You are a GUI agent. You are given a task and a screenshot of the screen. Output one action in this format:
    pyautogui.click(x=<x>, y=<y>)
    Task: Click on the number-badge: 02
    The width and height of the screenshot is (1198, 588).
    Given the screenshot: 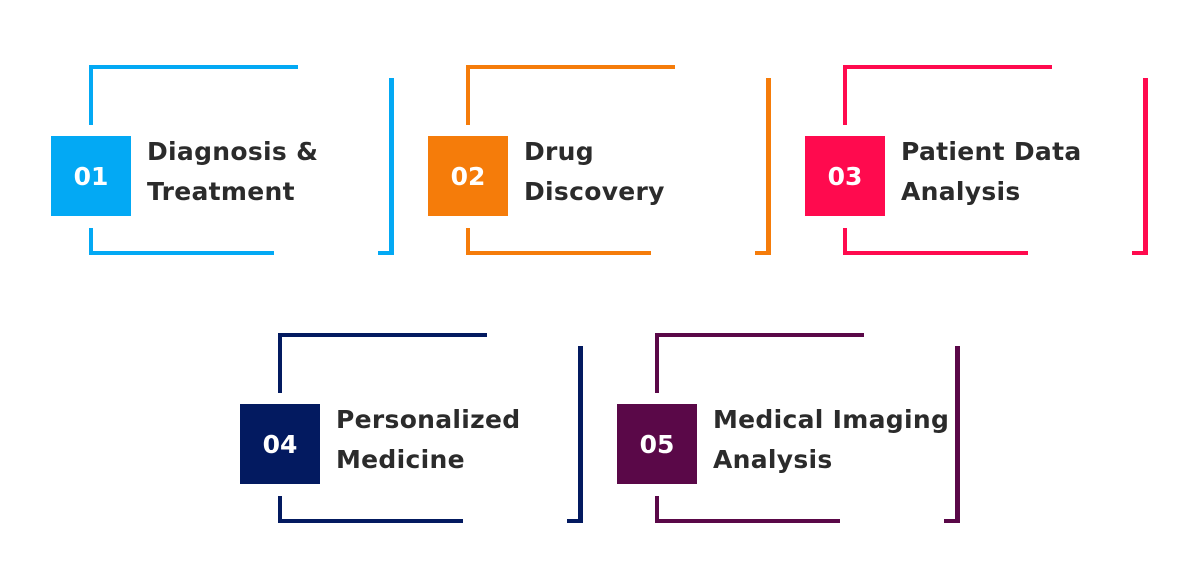 What is the action you would take?
    pyautogui.click(x=468, y=176)
    